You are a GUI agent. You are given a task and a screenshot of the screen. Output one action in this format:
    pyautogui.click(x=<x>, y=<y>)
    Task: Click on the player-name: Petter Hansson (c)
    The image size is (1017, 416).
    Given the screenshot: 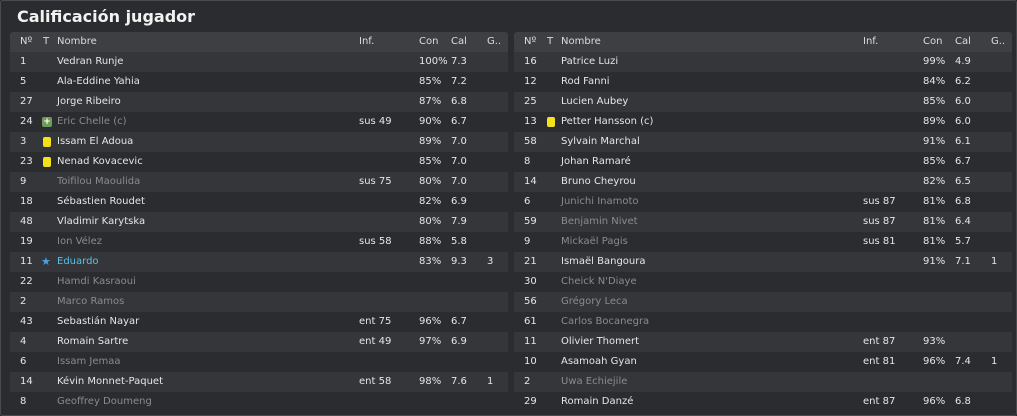 What is the action you would take?
    pyautogui.click(x=607, y=121)
    